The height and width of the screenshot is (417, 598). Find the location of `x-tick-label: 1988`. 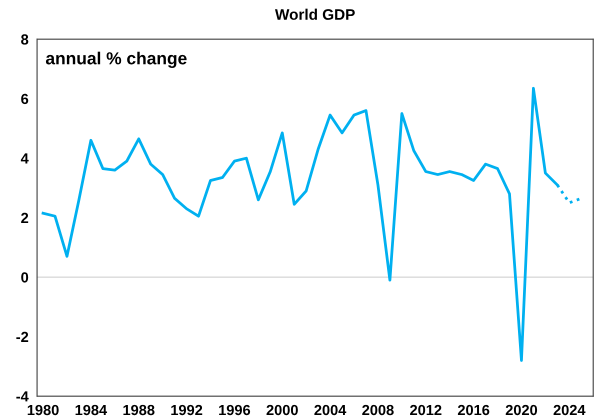

x-tick-label: 1988 is located at coordinates (139, 410).